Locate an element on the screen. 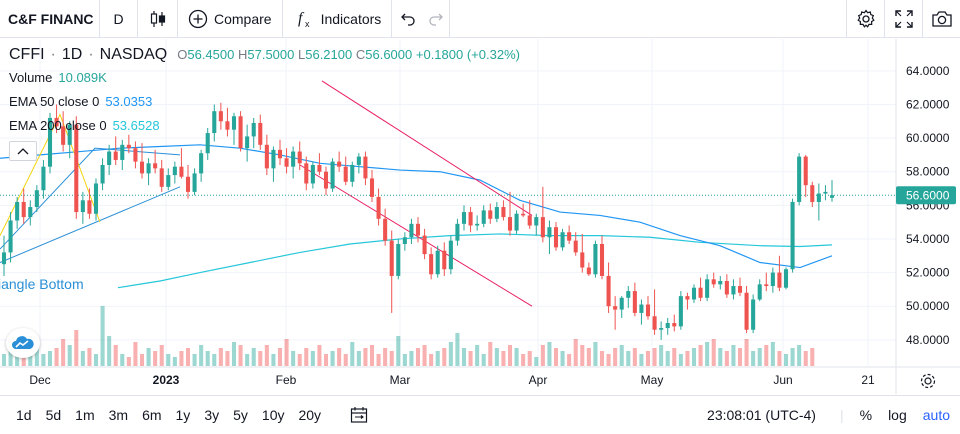 The width and height of the screenshot is (960, 434). range-button-1y: 1y is located at coordinates (183, 414).